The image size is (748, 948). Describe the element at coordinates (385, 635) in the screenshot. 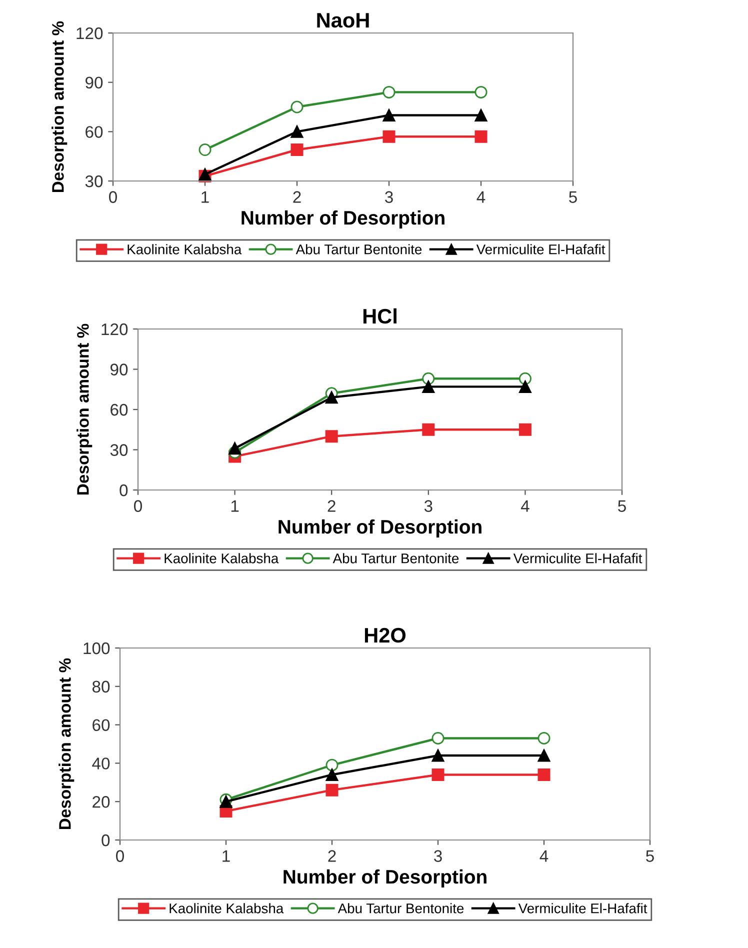

I see `chart-title: H2O` at that location.